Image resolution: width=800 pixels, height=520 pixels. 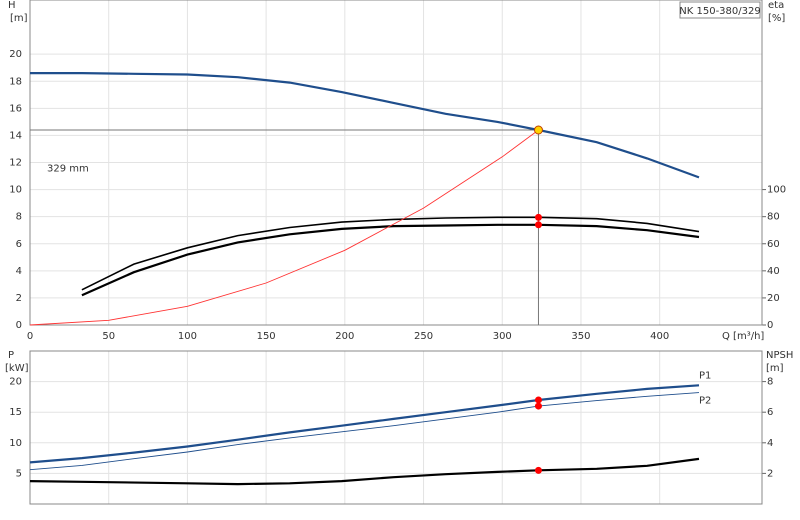 I want to click on x-tick-label: 250, so click(x=423, y=336).